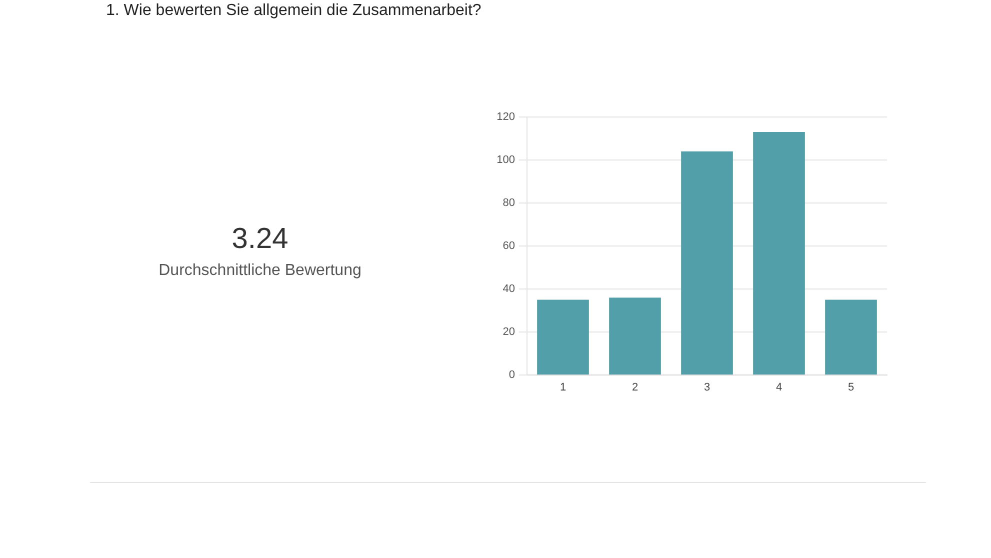  What do you see at coordinates (508, 289) in the screenshot?
I see `y-tick-label: 40` at bounding box center [508, 289].